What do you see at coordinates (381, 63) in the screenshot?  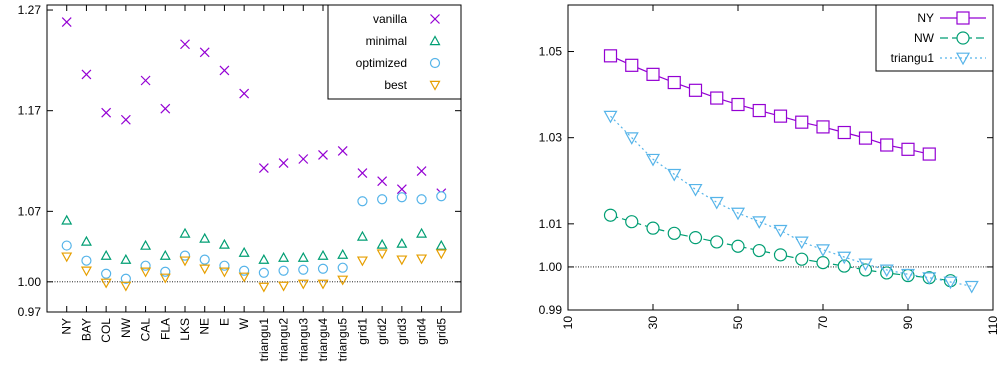 I see `legend-label: optimized` at bounding box center [381, 63].